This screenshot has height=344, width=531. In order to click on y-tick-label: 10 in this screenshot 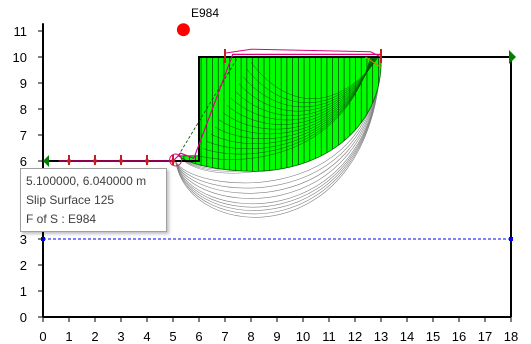, I will do `click(20, 57)`.